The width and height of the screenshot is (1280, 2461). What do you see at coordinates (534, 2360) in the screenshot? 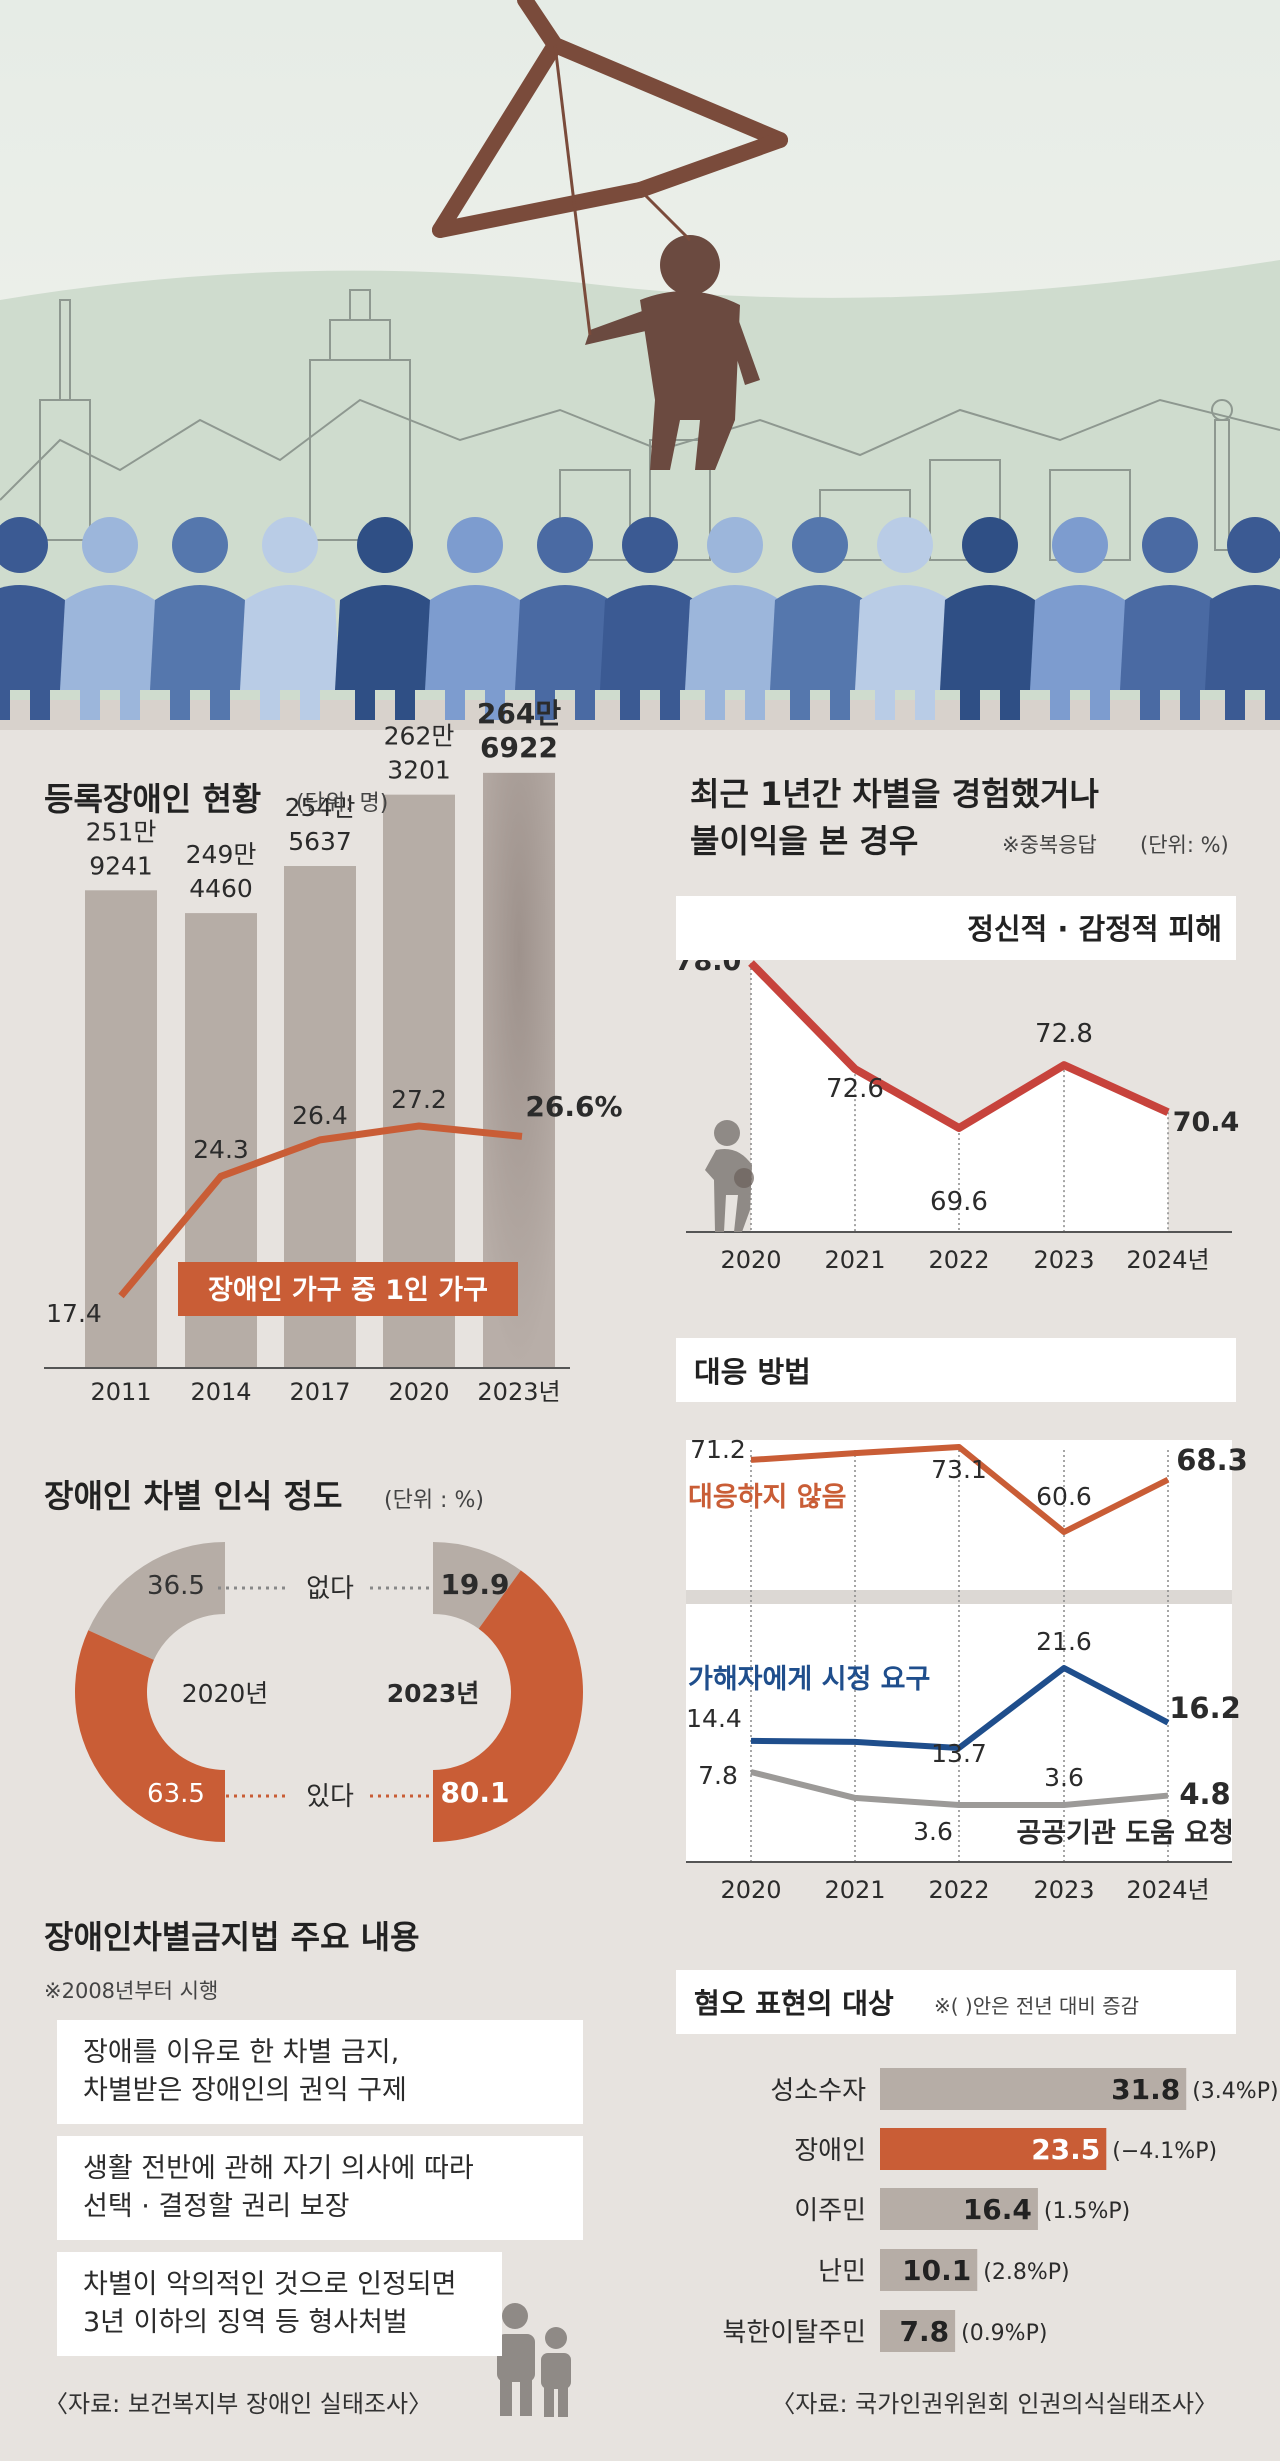
I see `parent-child-icon` at bounding box center [534, 2360].